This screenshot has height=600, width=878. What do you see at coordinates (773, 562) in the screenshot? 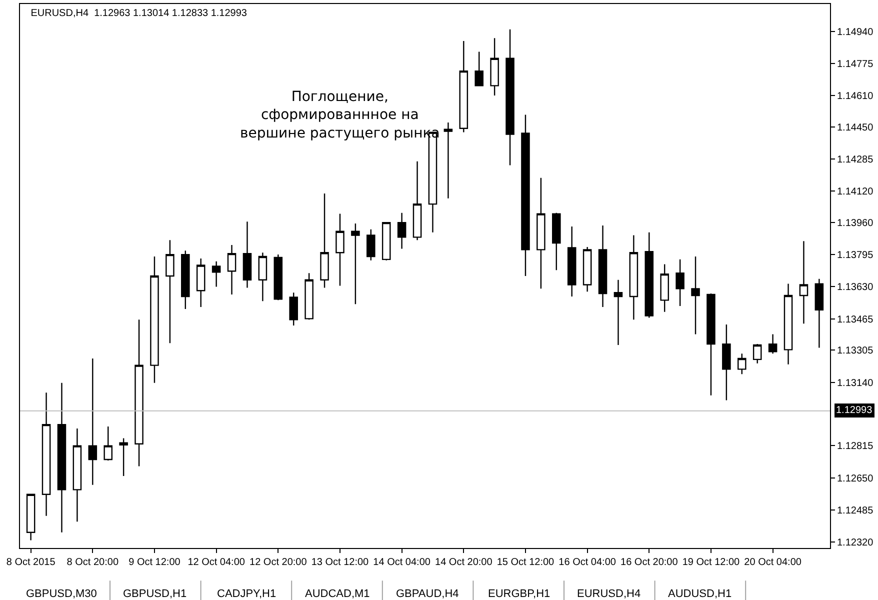
I see `x-tick-label: 20 Oct 04:00` at bounding box center [773, 562].